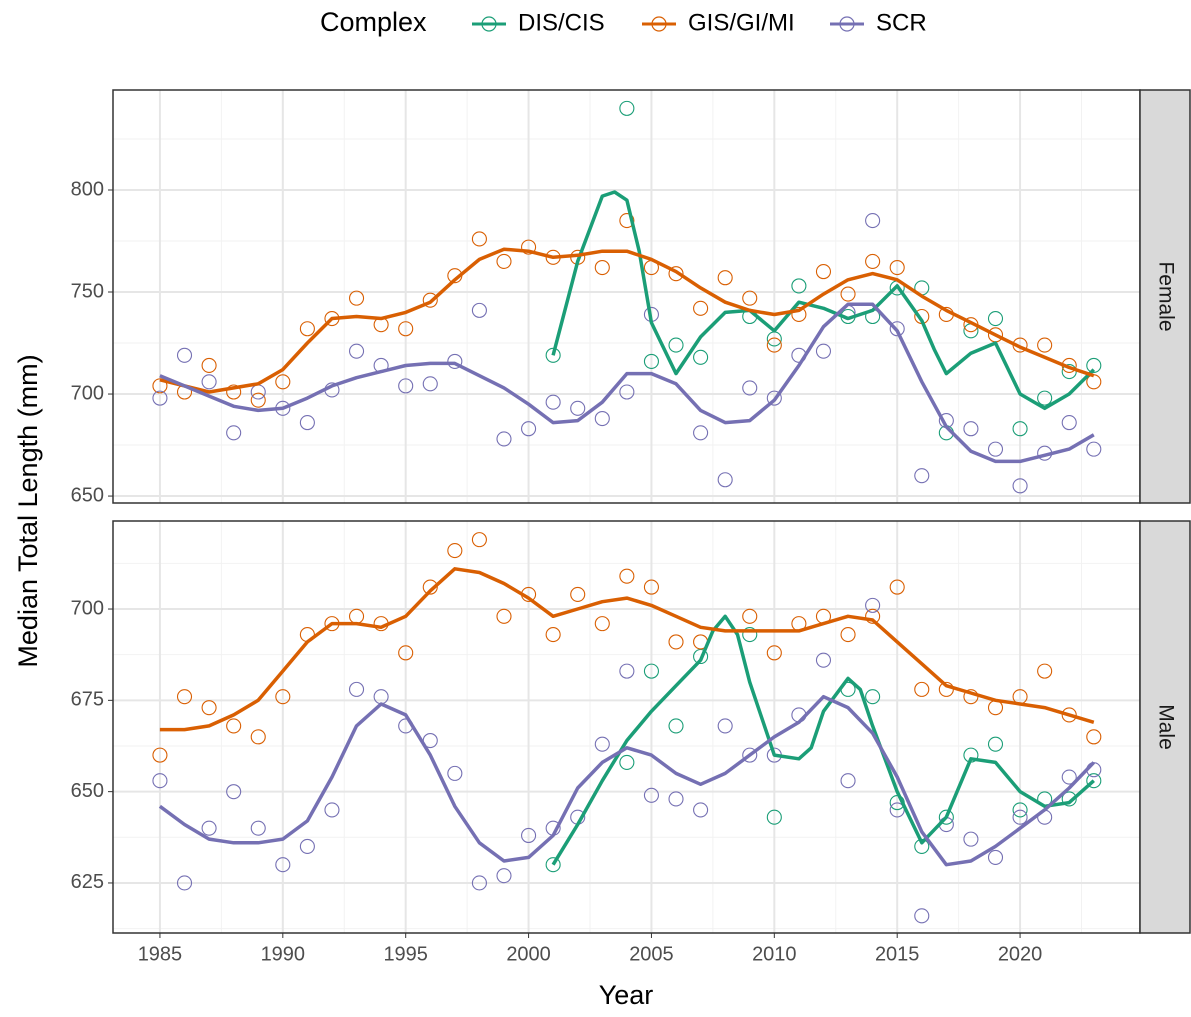 Image resolution: width=1191 pixels, height=1017 pixels. Describe the element at coordinates (528, 954) in the screenshot. I see `x-tick-label: 2000` at that location.